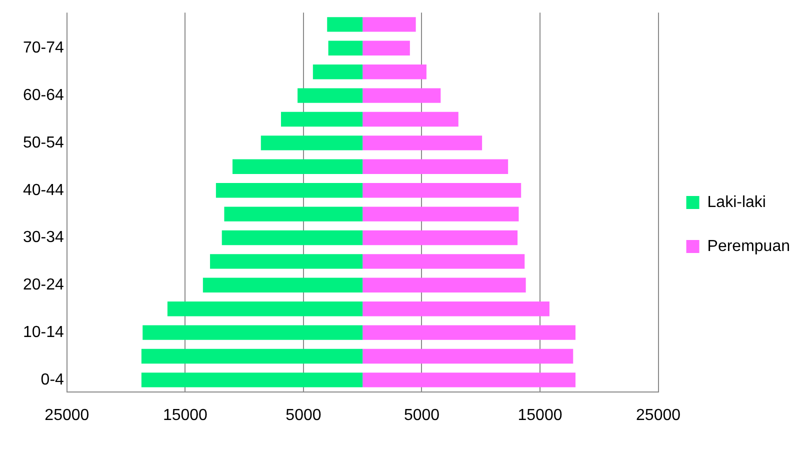 This screenshot has width=800, height=449. I want to click on y-tick-label: 60-64, so click(43, 95).